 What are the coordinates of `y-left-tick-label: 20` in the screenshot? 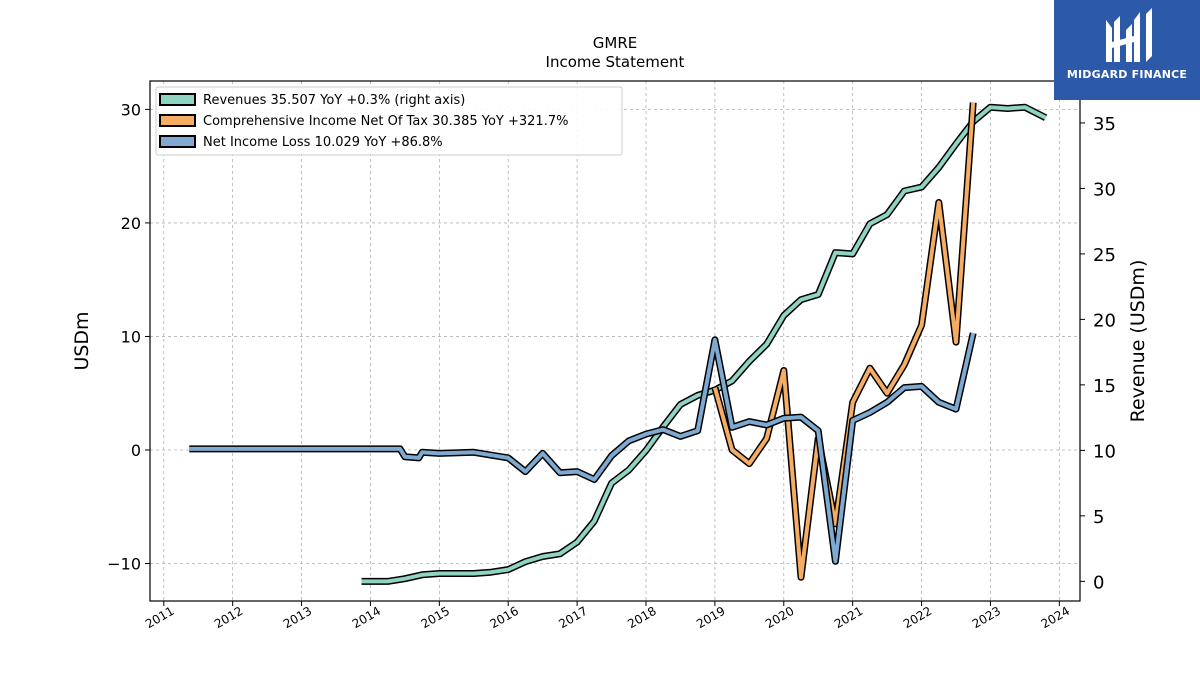 It's located at (131, 223).